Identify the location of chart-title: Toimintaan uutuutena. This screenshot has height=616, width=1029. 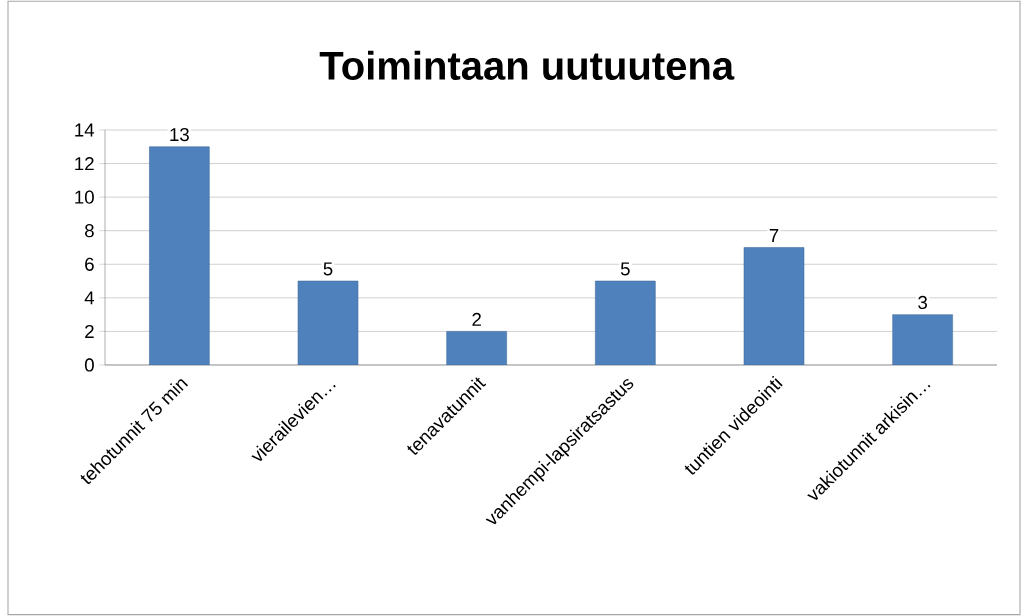
(527, 65).